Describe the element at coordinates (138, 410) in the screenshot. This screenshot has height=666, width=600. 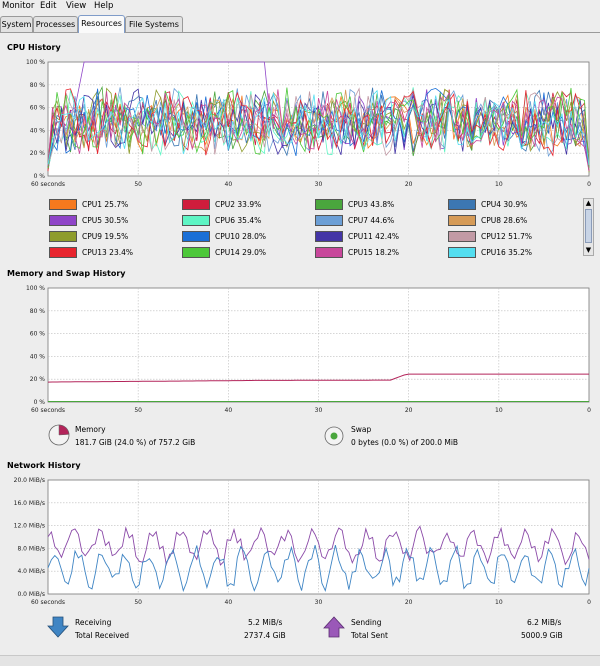
I see `memory-x-tick: 50` at that location.